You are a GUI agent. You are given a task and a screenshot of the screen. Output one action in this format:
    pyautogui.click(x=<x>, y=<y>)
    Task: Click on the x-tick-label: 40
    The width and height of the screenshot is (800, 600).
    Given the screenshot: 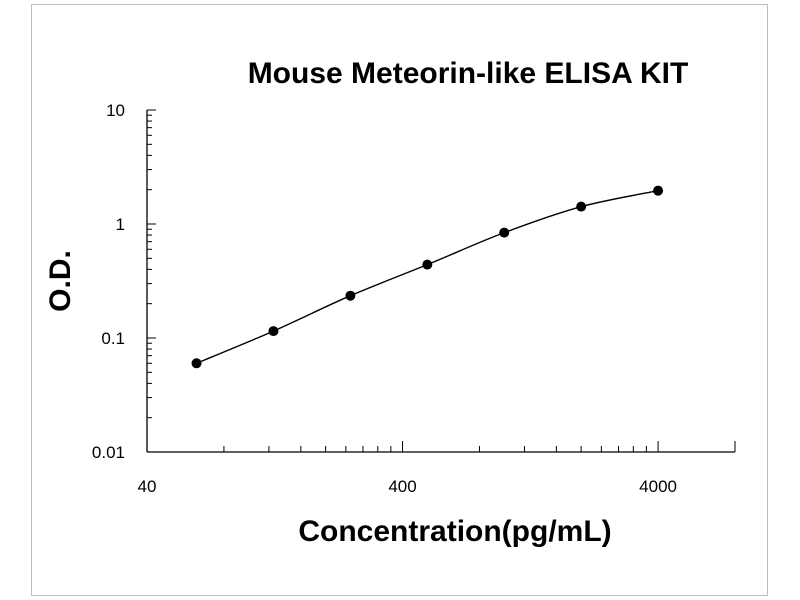 What is the action you would take?
    pyautogui.click(x=147, y=486)
    